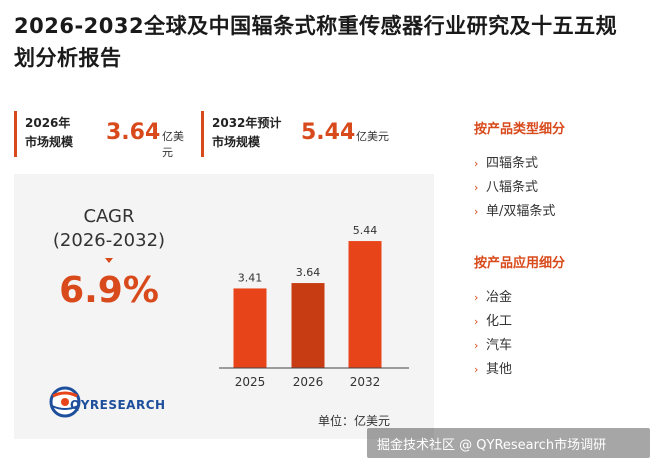 The image size is (650, 462). What do you see at coordinates (308, 272) in the screenshot?
I see `data-label-2026: 3.64` at bounding box center [308, 272].